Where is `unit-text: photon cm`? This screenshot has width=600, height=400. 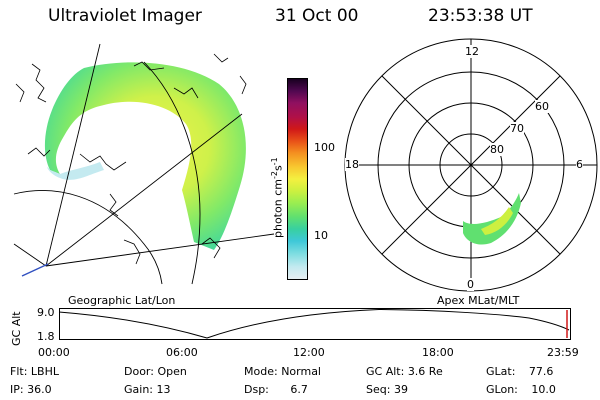 unit-text: photon cm is located at coordinates (278, 208).